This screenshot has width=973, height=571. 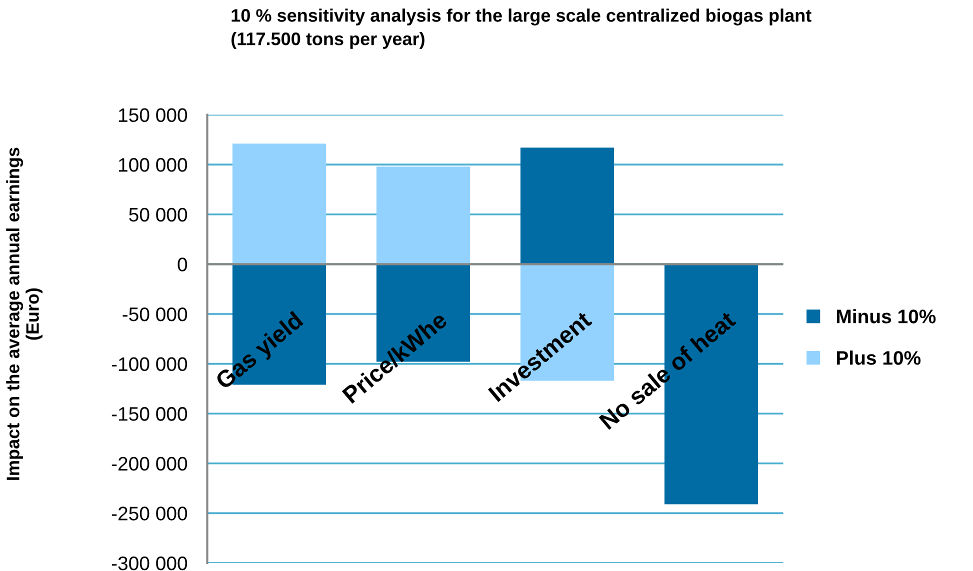 I want to click on y-tick-label: 150 000, so click(x=153, y=115).